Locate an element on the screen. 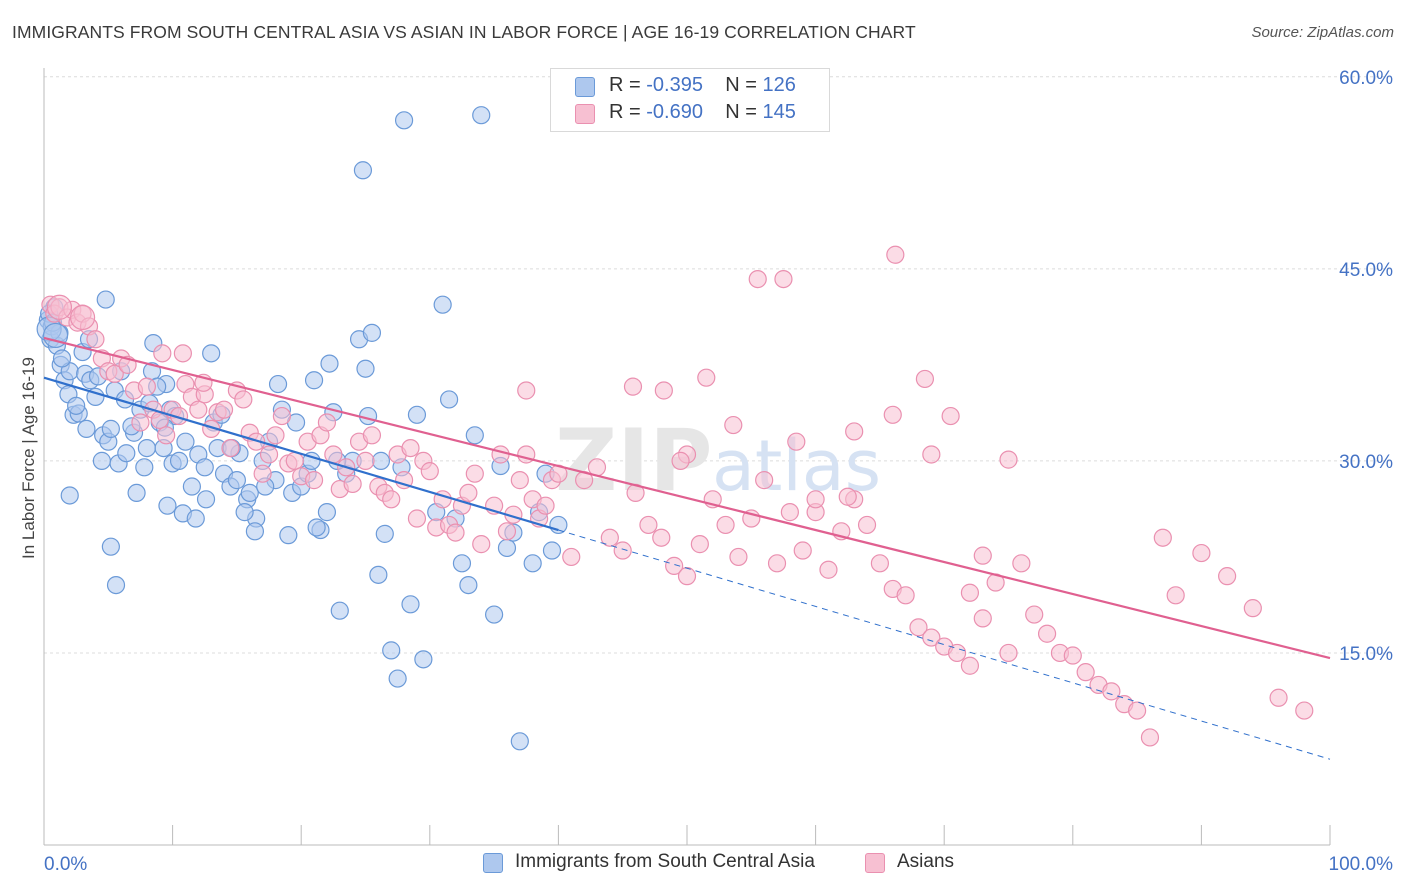 The height and width of the screenshot is (892, 1406). legend-bottom-swatch-blue is located at coordinates (493, 863).